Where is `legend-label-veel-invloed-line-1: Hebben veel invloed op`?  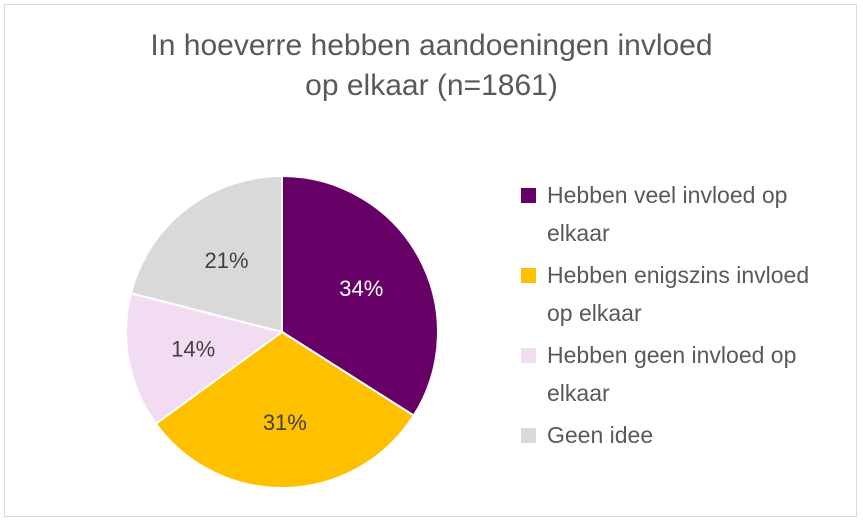
legend-label-veel-invloed-line-1: Hebben veel invloed op is located at coordinates (667, 195).